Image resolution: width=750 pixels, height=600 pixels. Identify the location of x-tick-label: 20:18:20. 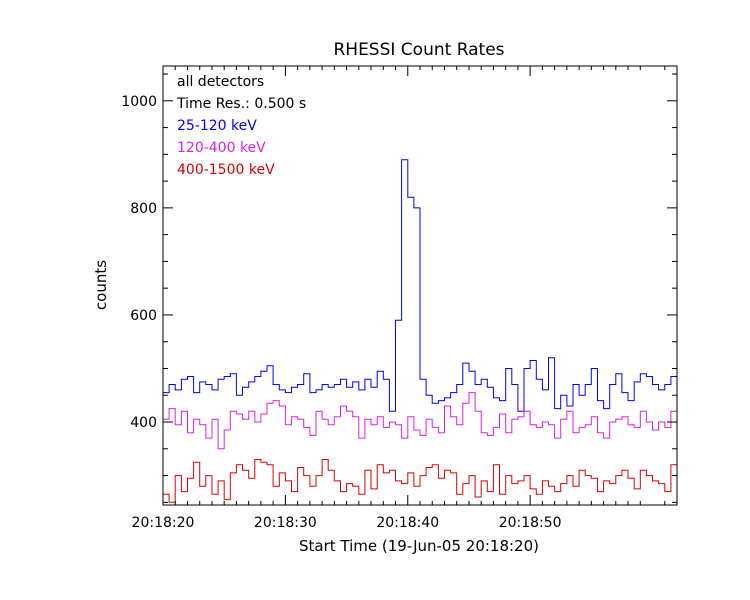
(163, 523).